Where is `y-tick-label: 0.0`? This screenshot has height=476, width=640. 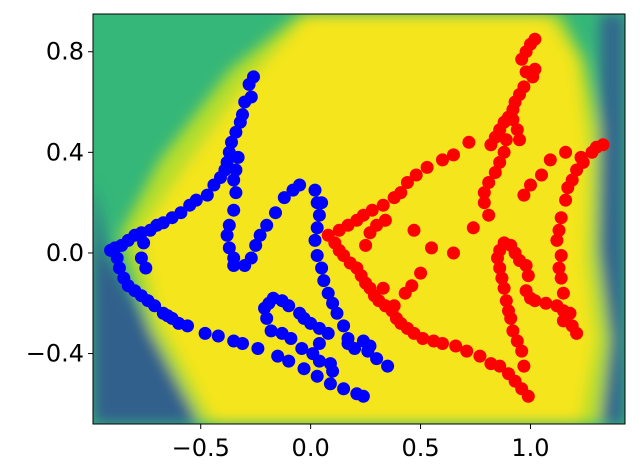
y-tick-label: 0.0 is located at coordinates (65, 253).